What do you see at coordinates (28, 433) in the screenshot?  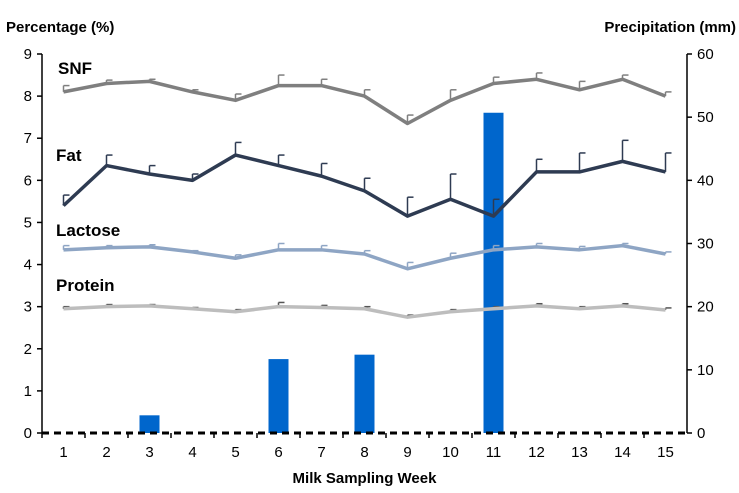 I see `left-tick-label: 0` at bounding box center [28, 433].